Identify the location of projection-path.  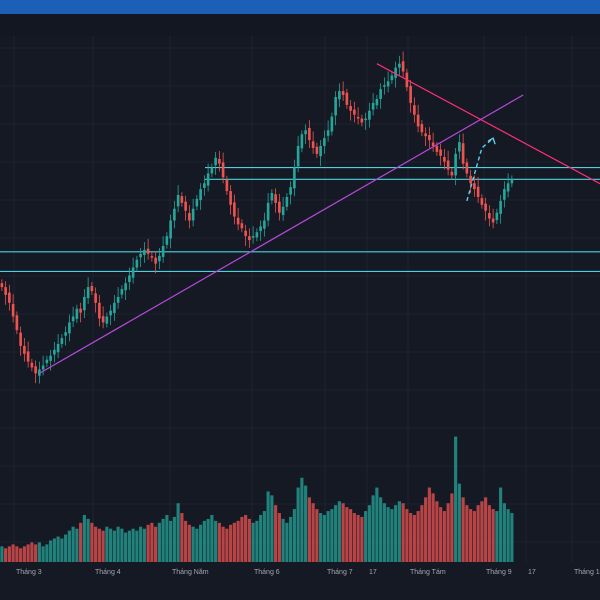
(480, 169).